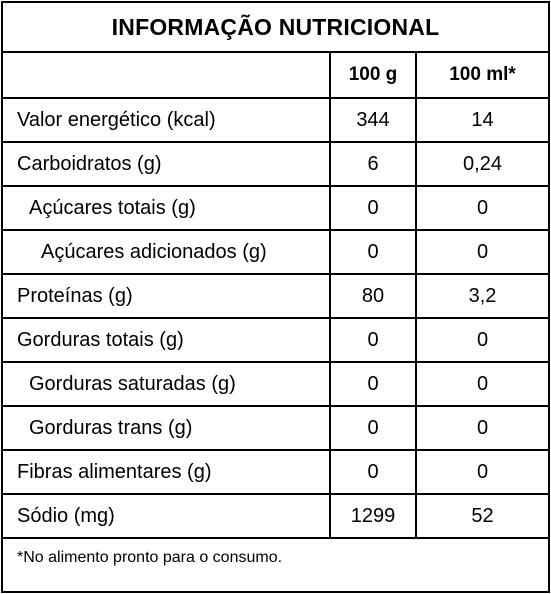 The image size is (551, 594). Describe the element at coordinates (373, 120) in the screenshot. I see `row-value-100g: 344` at that location.